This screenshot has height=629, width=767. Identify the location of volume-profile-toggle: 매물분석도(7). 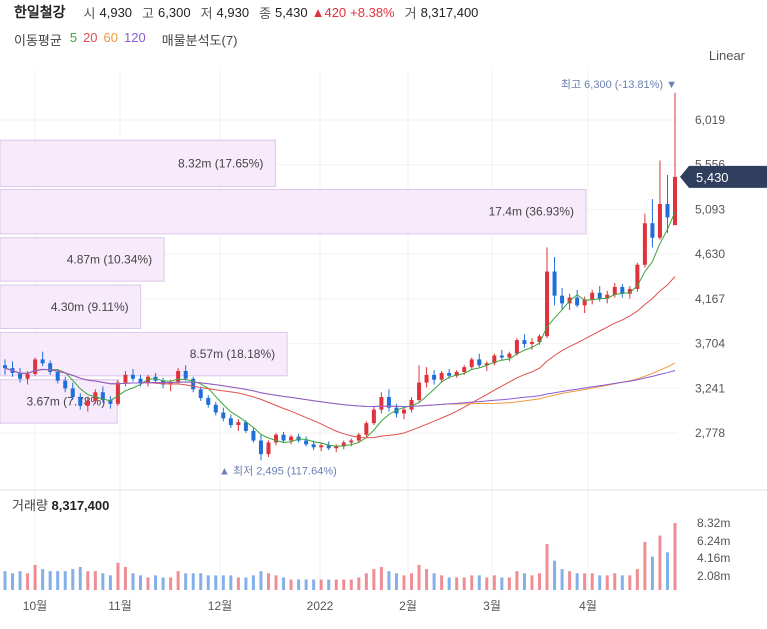
(199, 40).